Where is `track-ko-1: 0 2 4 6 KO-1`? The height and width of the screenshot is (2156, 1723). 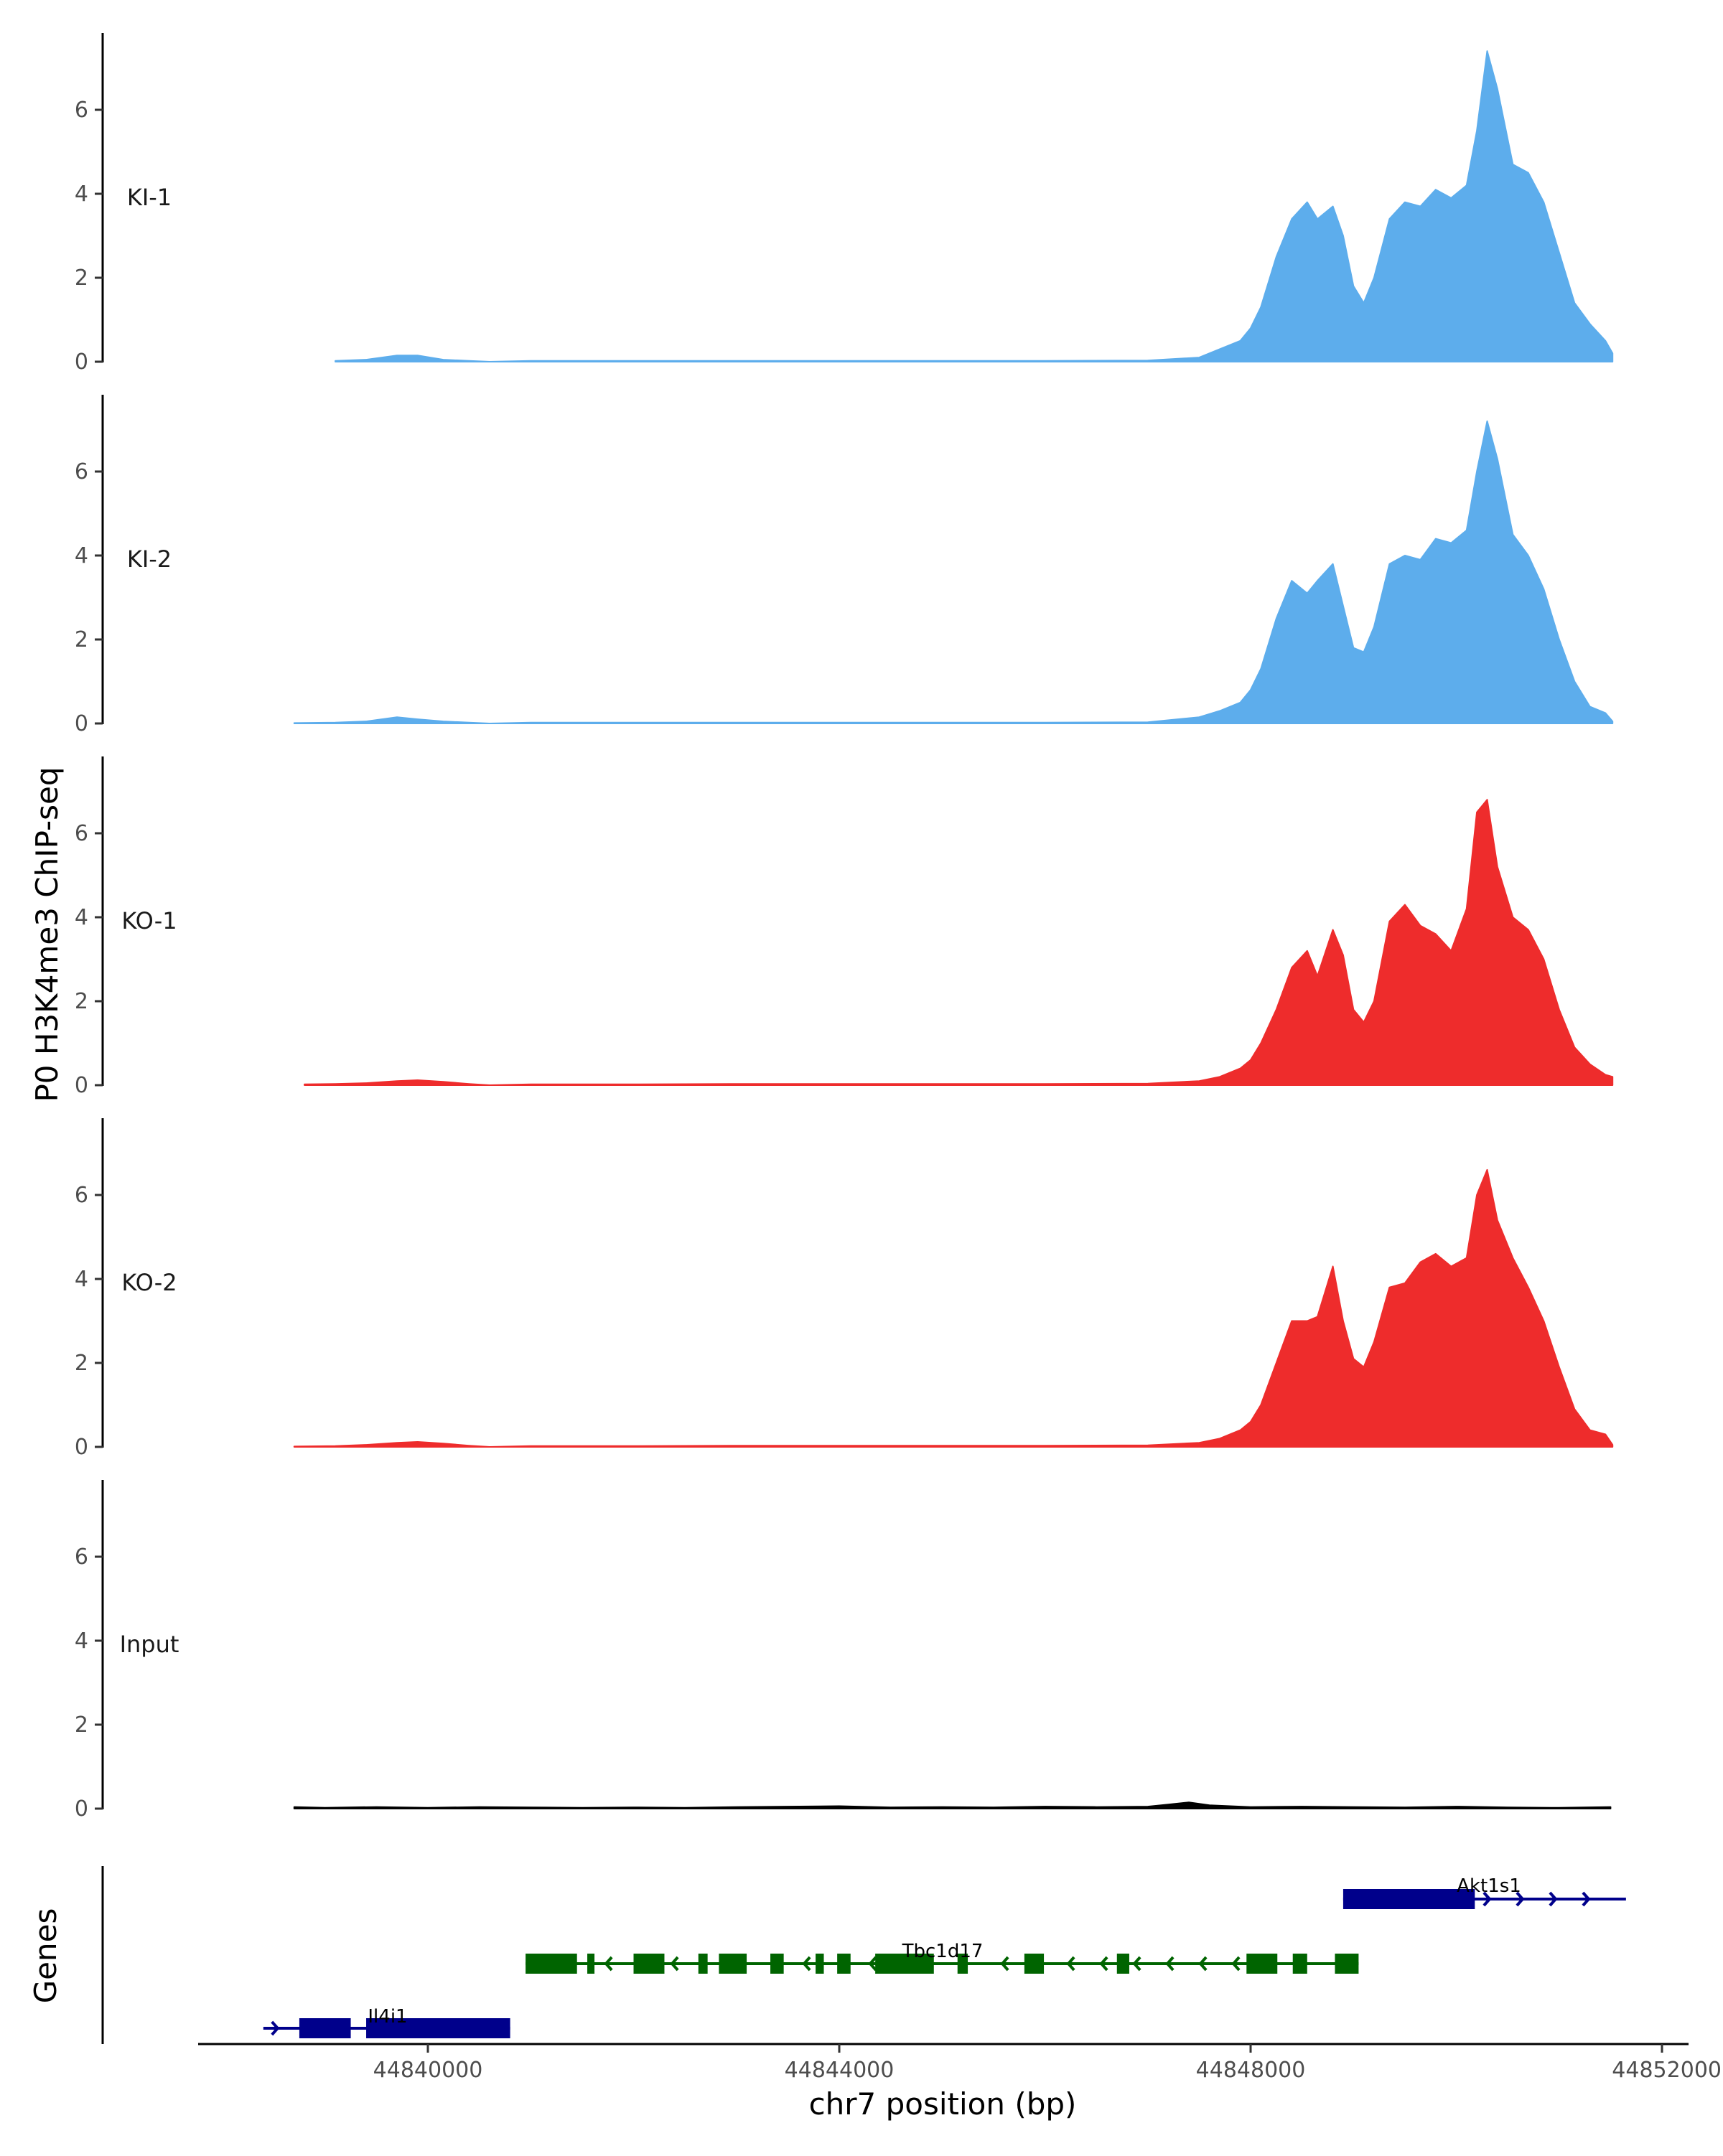 track-ko-1: 0 2 4 6 KO-1 is located at coordinates (844, 927).